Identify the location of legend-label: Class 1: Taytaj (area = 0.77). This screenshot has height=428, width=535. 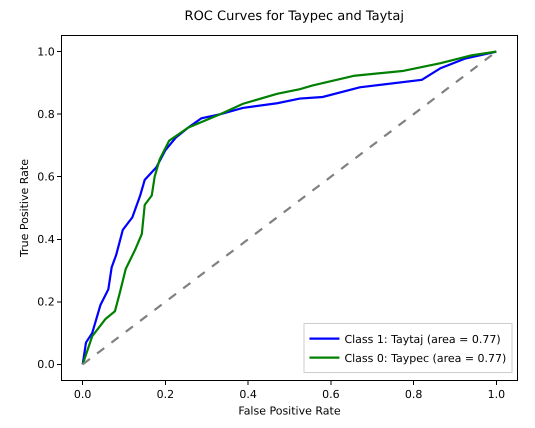
(422, 339).